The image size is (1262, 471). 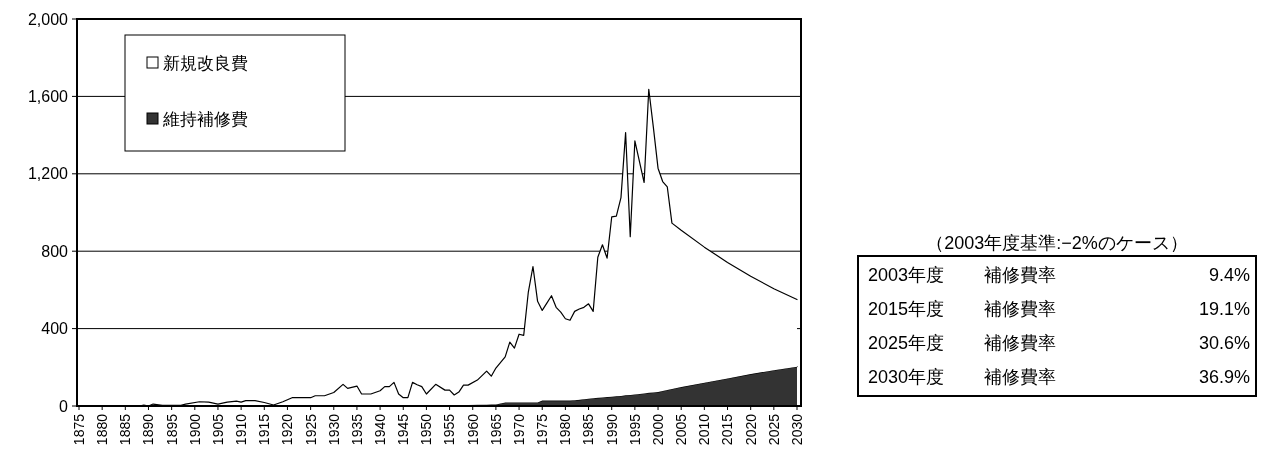 What do you see at coordinates (125, 429) in the screenshot?
I see `x-tick-label: 1885` at bounding box center [125, 429].